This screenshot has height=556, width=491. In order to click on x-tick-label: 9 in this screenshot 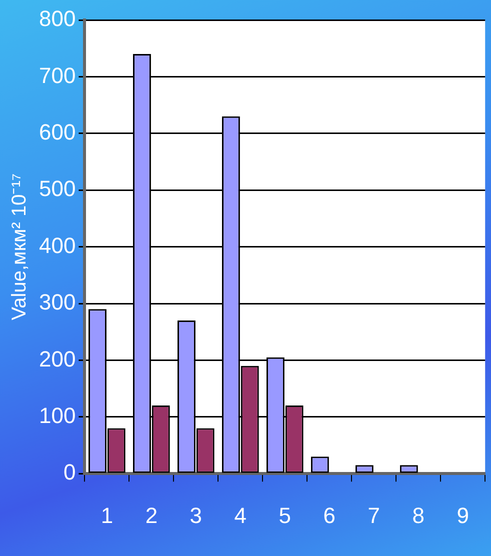, I will do `click(463, 515)`.